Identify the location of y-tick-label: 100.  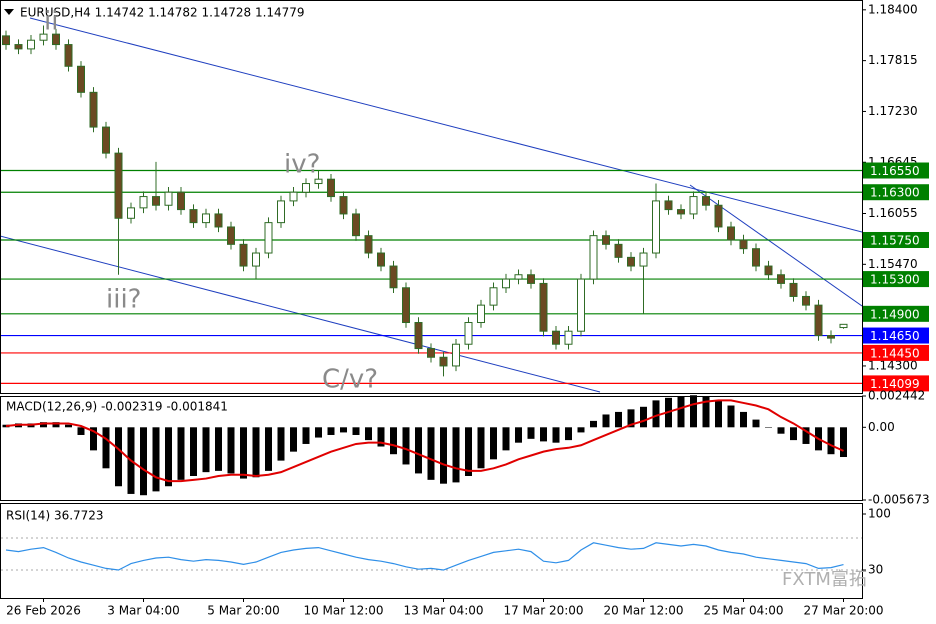
(879, 514).